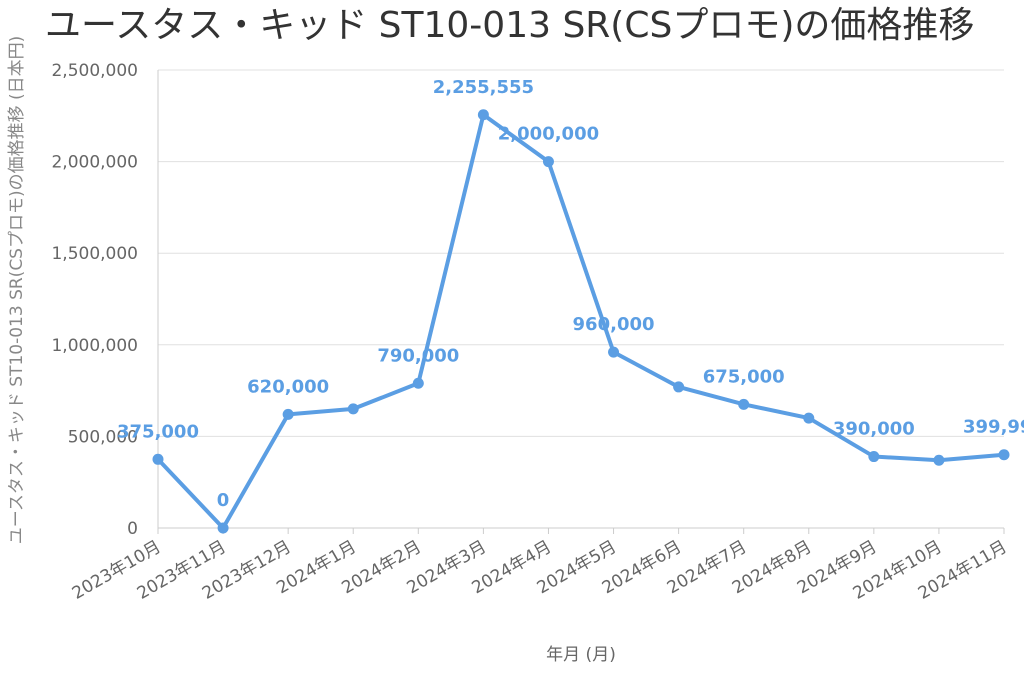  Describe the element at coordinates (17, 290) in the screenshot. I see `y-axis-label: ユースタス・キッド ST10-013 SR(CSプロモ)の価格推移 (日本円)` at that location.